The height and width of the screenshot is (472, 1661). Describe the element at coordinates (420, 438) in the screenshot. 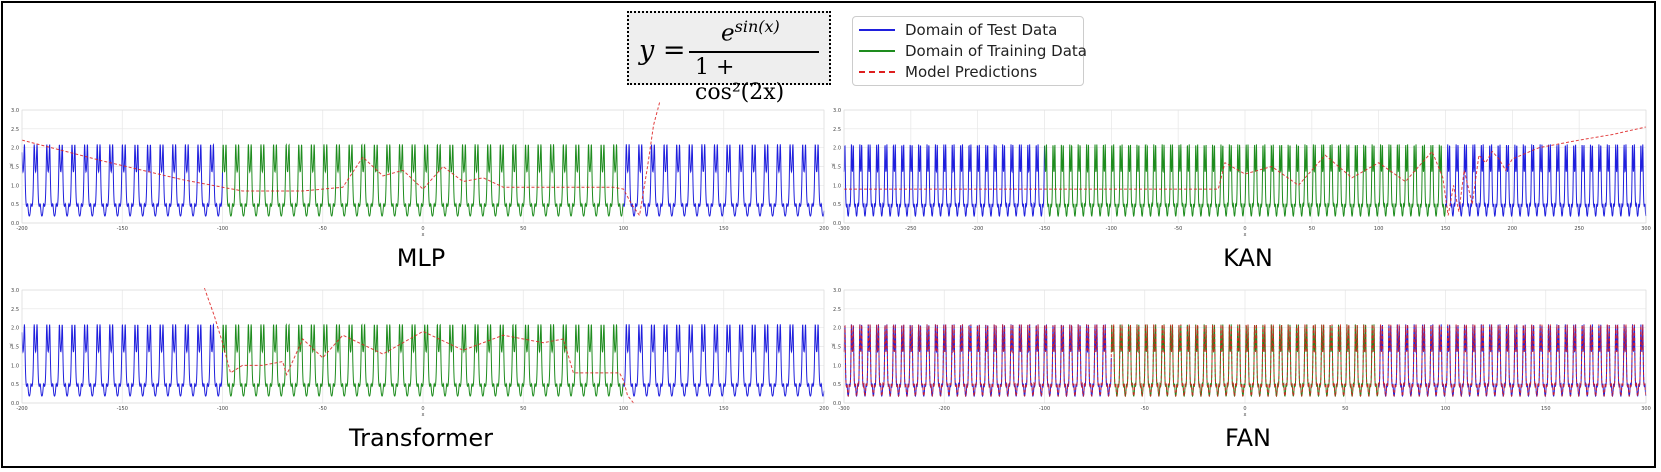

I see `panel-title-transformer: Transformer` at that location.